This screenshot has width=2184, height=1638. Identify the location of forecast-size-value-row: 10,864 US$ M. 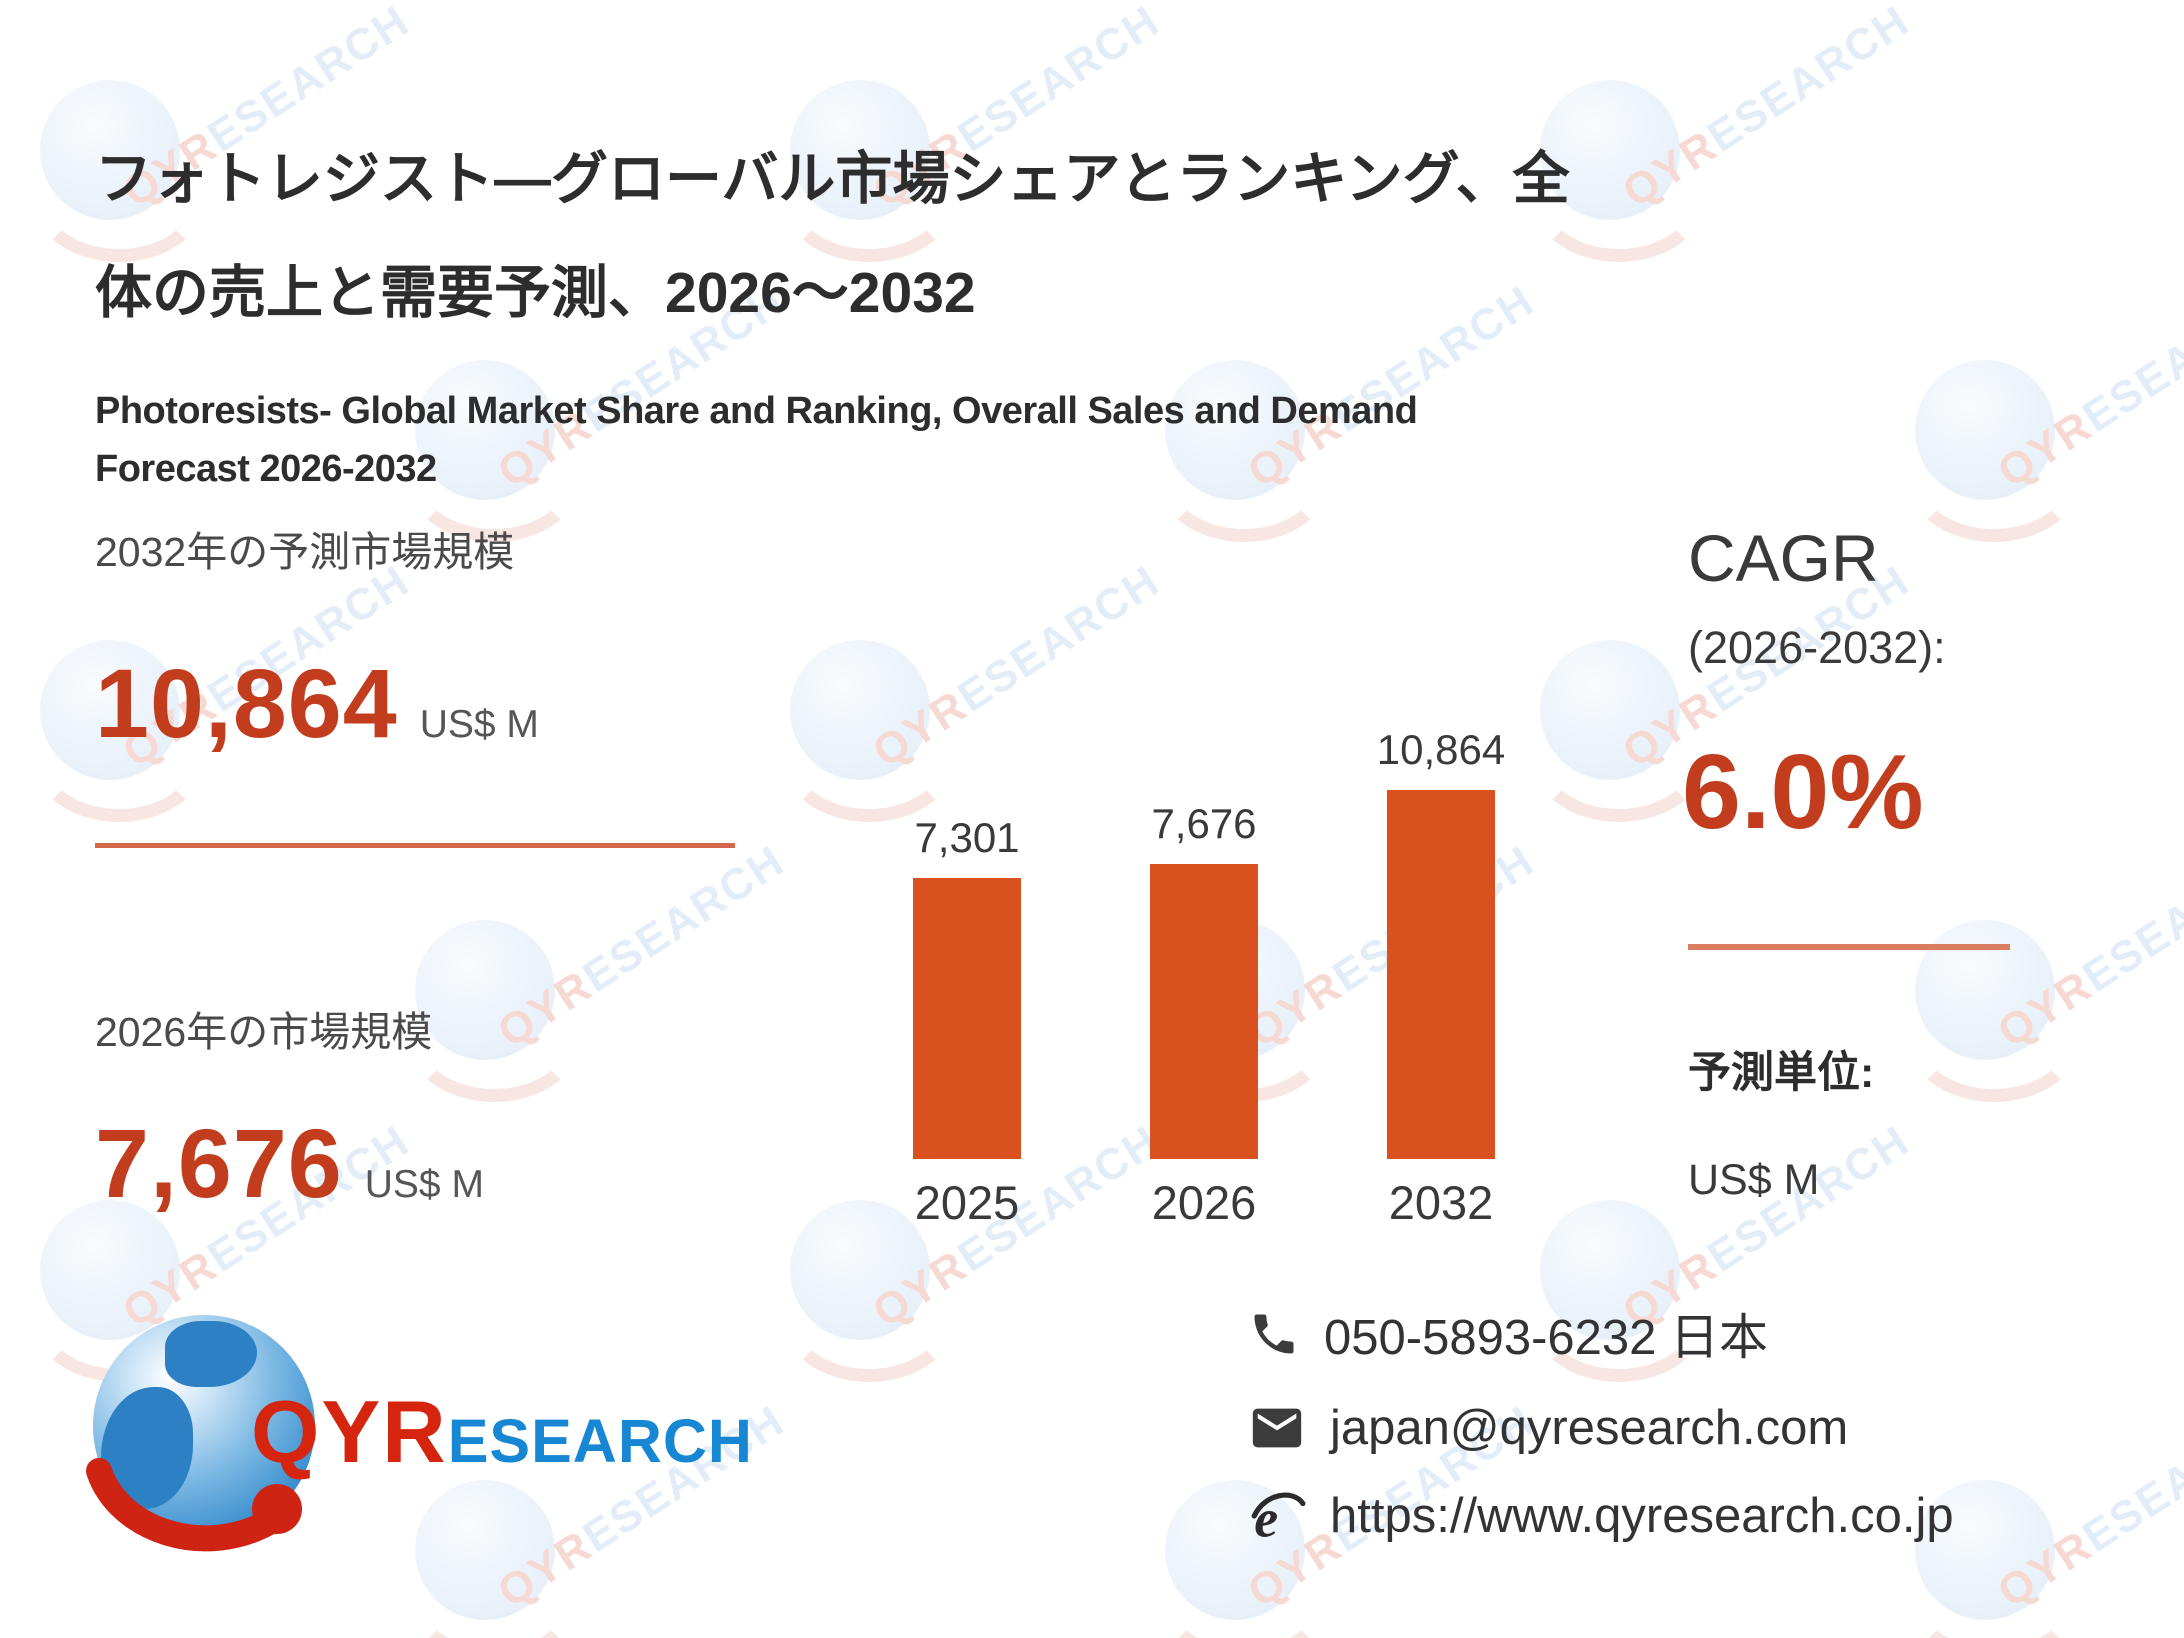
(317, 704).